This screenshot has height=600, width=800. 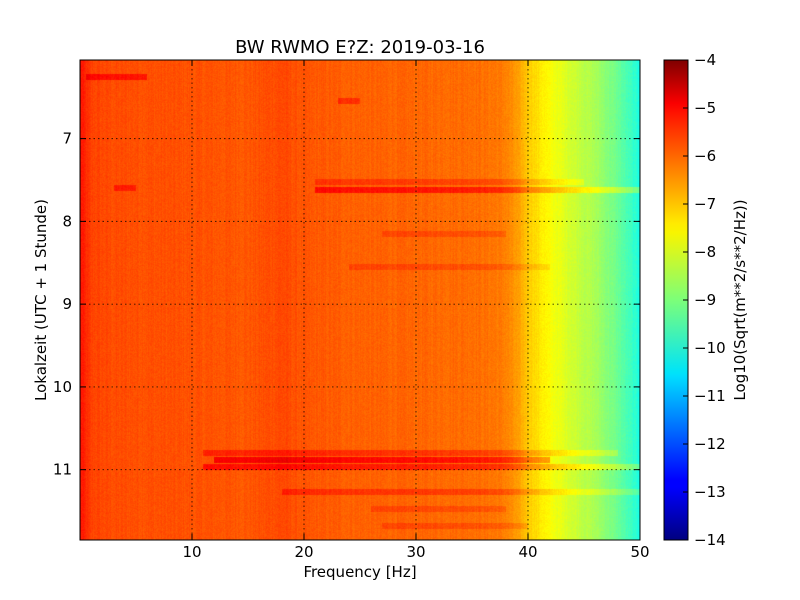 What do you see at coordinates (41, 300) in the screenshot?
I see `y-axis-label: Lokalzeit (UTC + 1 Stunde)` at bounding box center [41, 300].